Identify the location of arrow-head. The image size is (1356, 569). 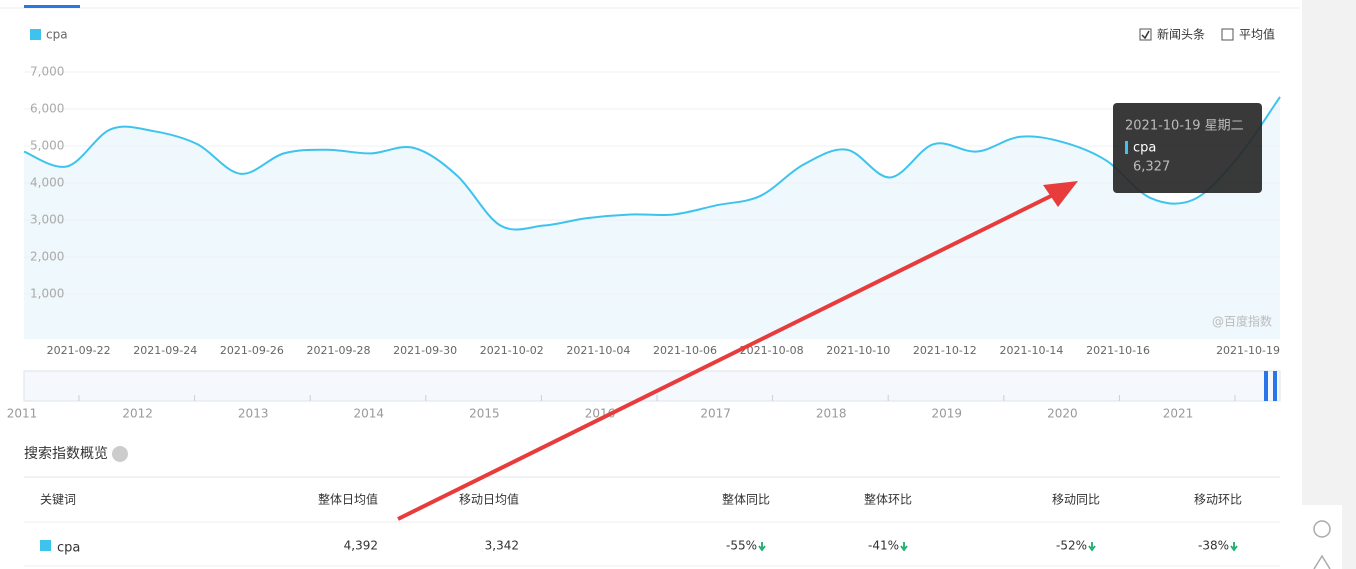
(1060, 194).